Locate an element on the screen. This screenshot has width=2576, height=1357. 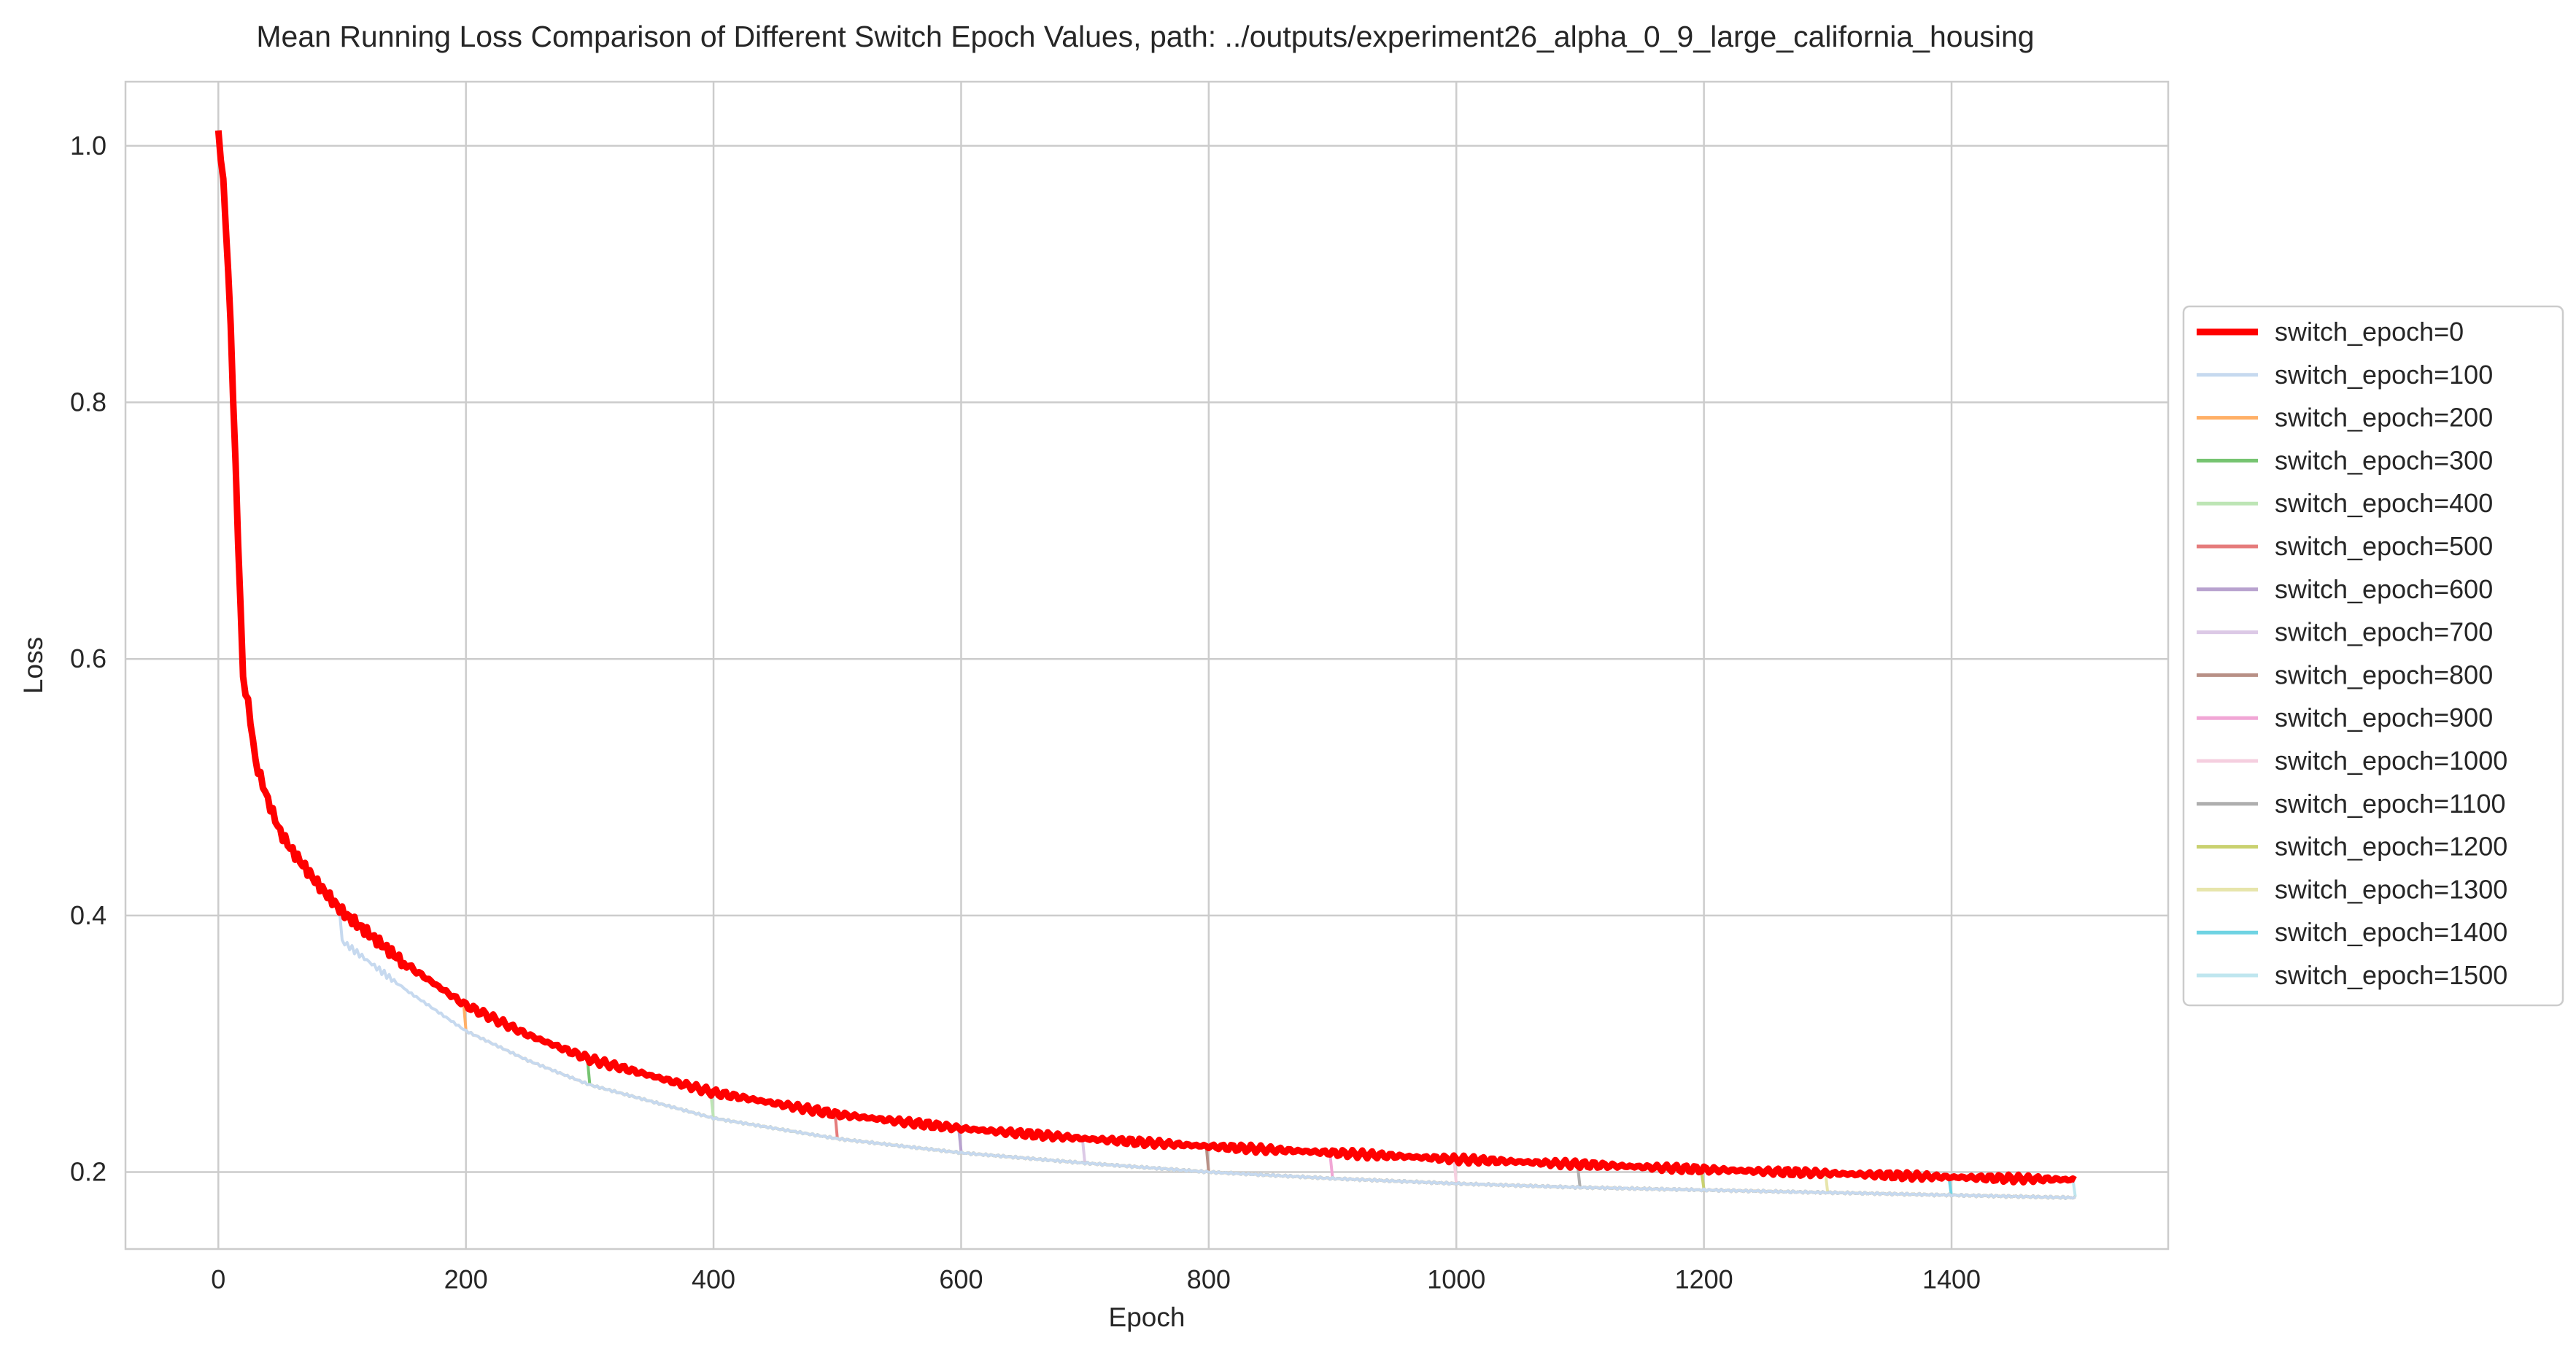
x-tick-label: 200 is located at coordinates (466, 1279).